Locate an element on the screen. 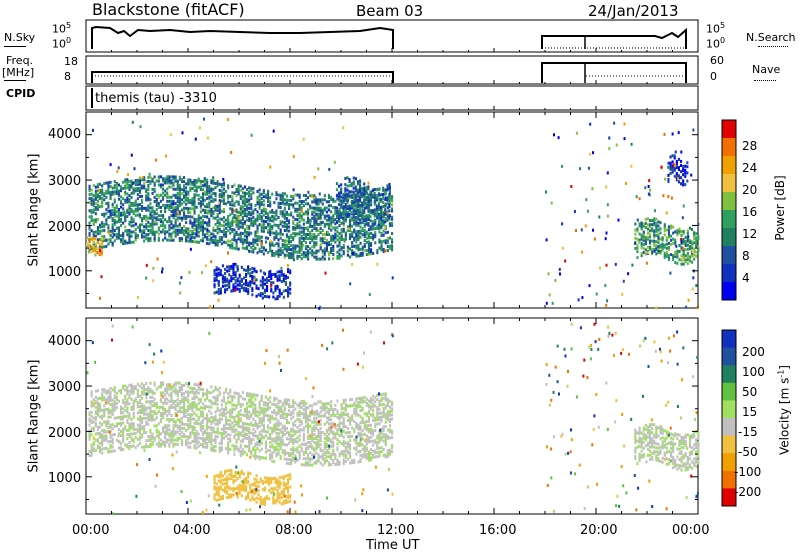 The width and height of the screenshot is (800, 554). nsky-tick-low: 100 is located at coordinates (62, 43).